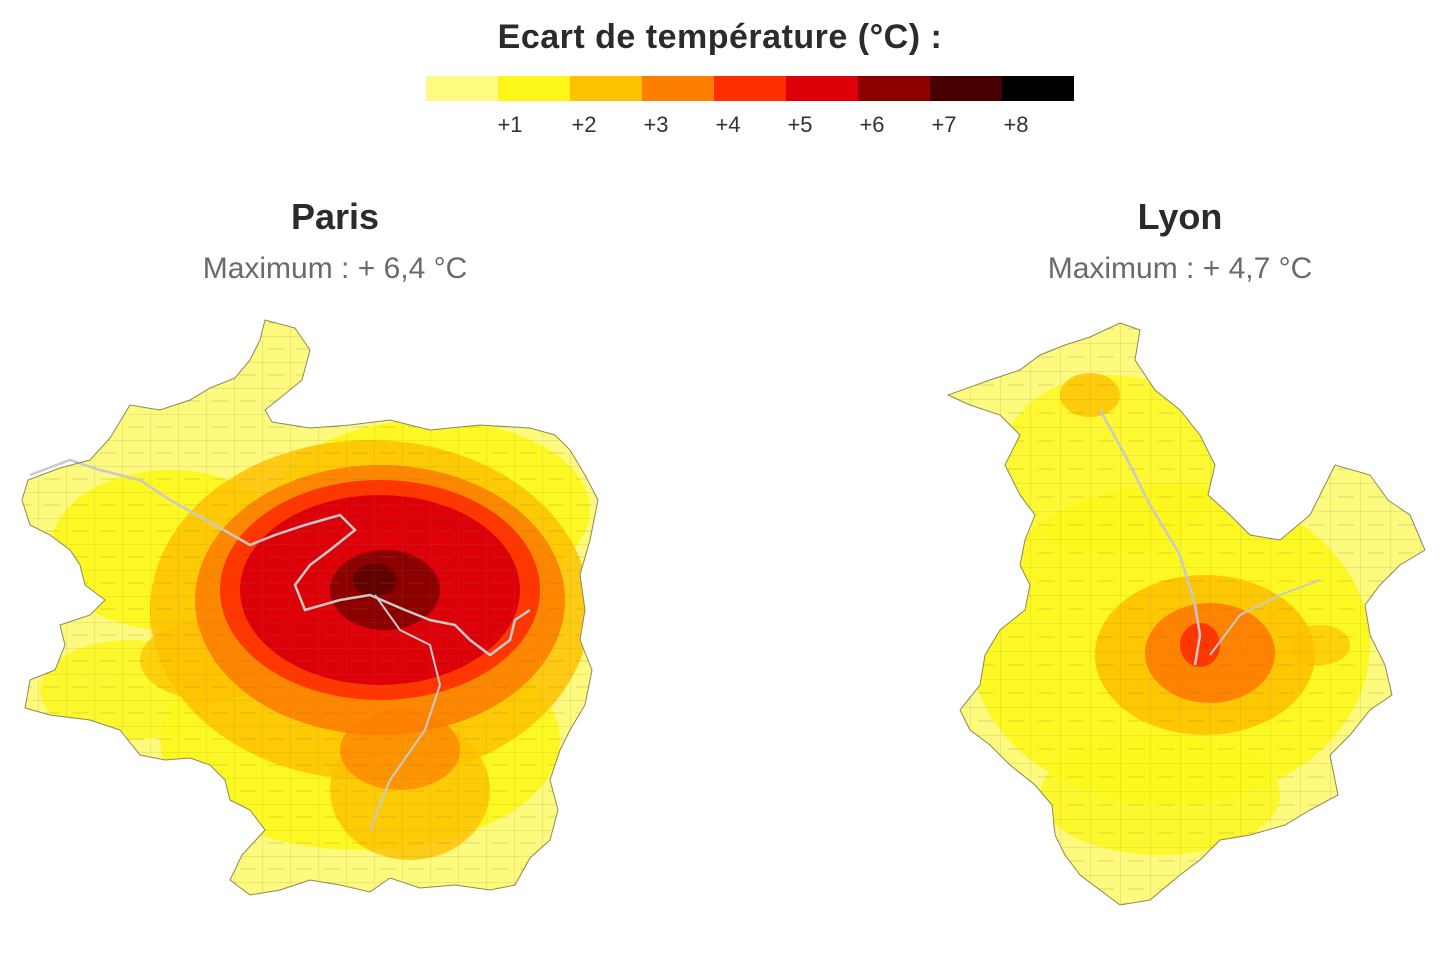  What do you see at coordinates (750, 127) in the screenshot?
I see `legend-ticks: +1 +2 +3 +4 +5 +6 +7 +8` at bounding box center [750, 127].